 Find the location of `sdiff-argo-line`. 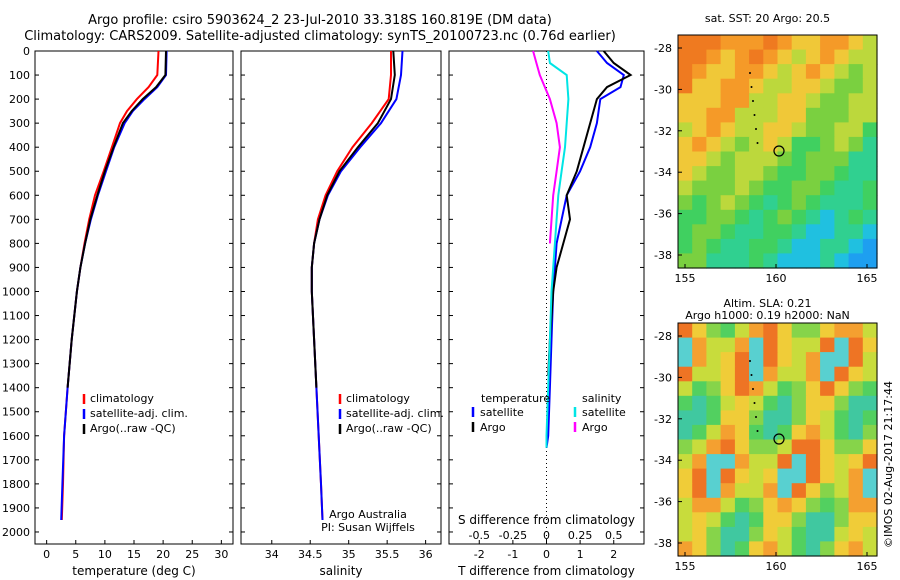

sdiff-argo-line is located at coordinates (546, 147).